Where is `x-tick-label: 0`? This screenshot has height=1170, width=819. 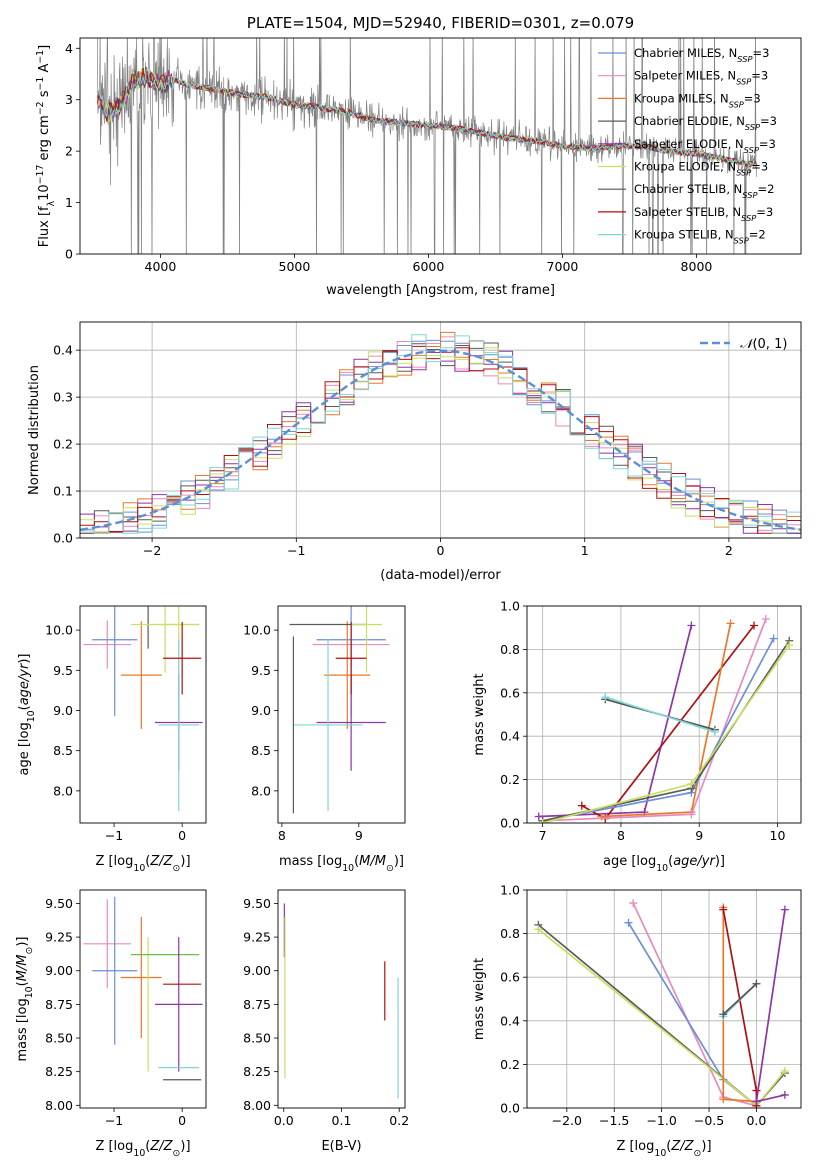 x-tick-label: 0 is located at coordinates (441, 550).